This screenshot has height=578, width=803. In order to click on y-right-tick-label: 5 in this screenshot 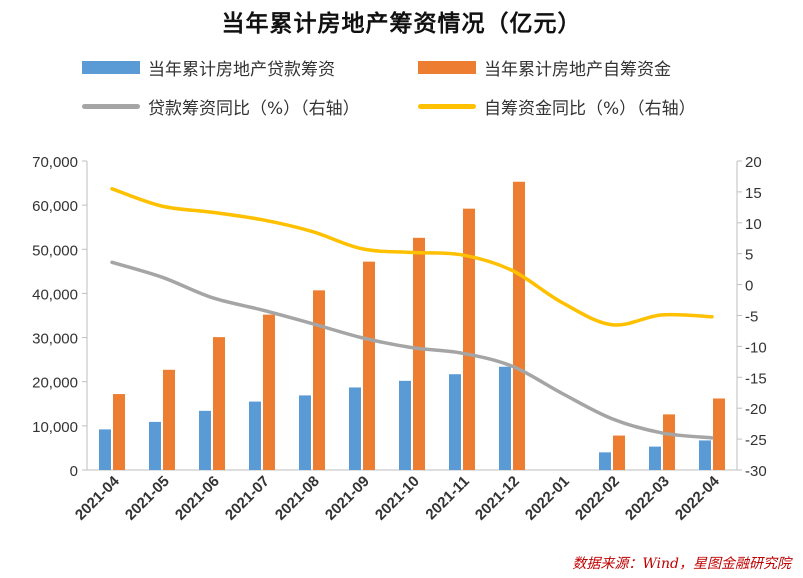, I will do `click(749, 255)`.